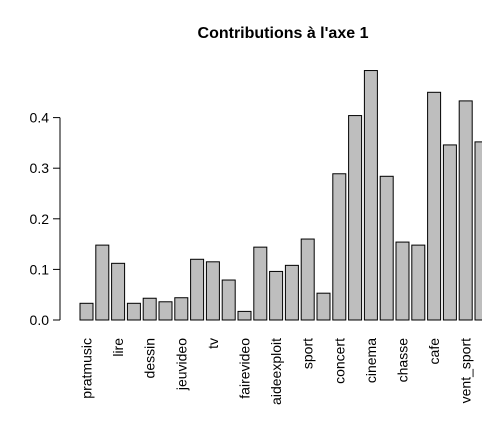  I want to click on x-tick-label: cinema, so click(371, 360).